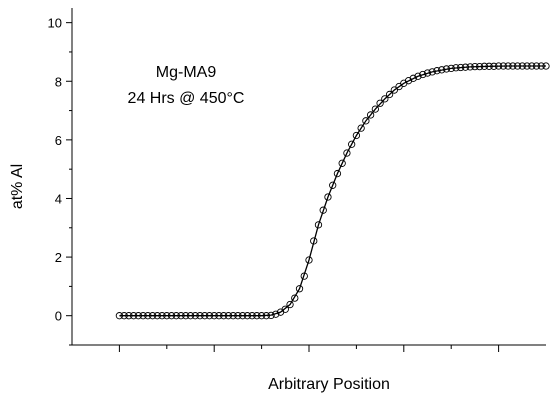  I want to click on y-tick-label: 10, so click(55, 23).